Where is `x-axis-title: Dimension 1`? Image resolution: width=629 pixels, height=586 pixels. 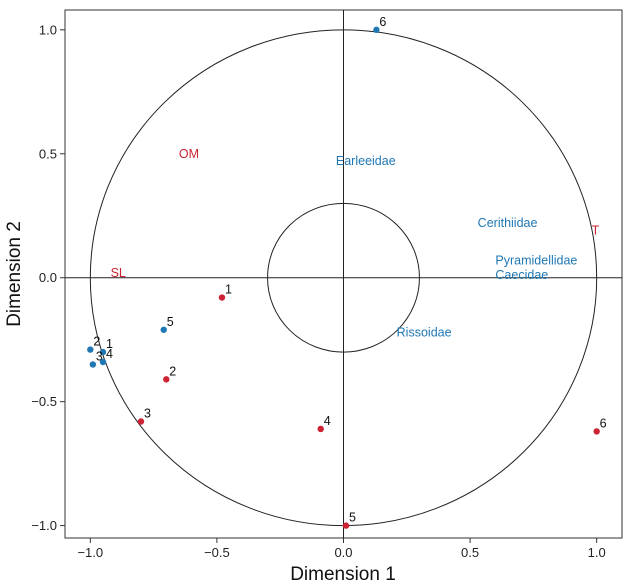 x-axis-title: Dimension 1 is located at coordinates (343, 574).